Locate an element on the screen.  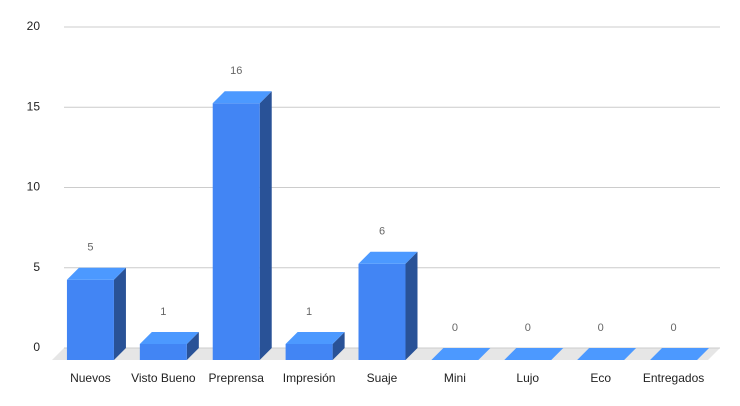
y-tick-label: 0 is located at coordinates (36, 347).